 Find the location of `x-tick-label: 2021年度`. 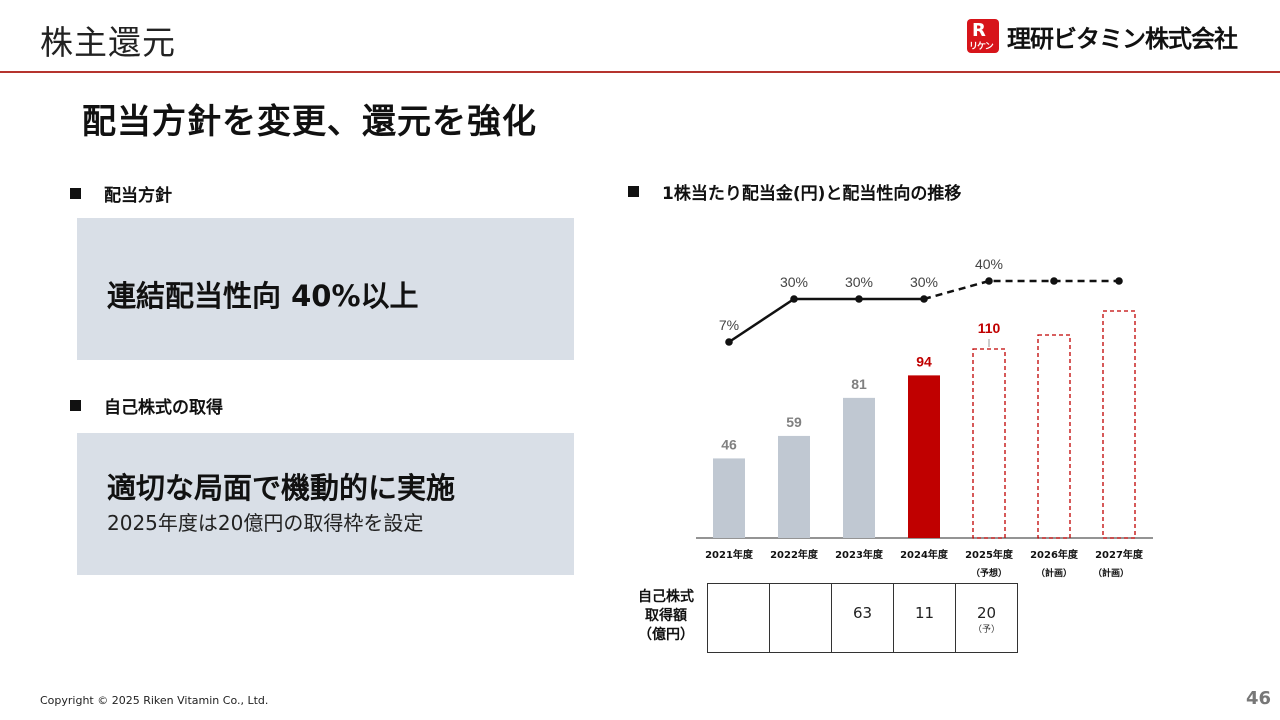

x-tick-label: 2021年度 is located at coordinates (729, 554).